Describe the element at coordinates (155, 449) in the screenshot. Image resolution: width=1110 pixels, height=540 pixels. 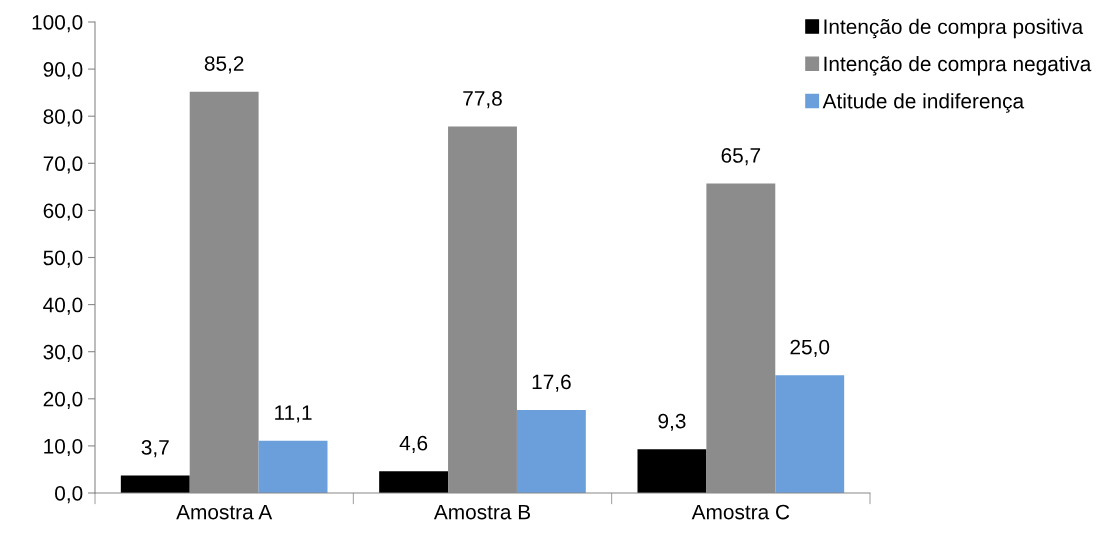
I see `data-label: 3,7` at that location.